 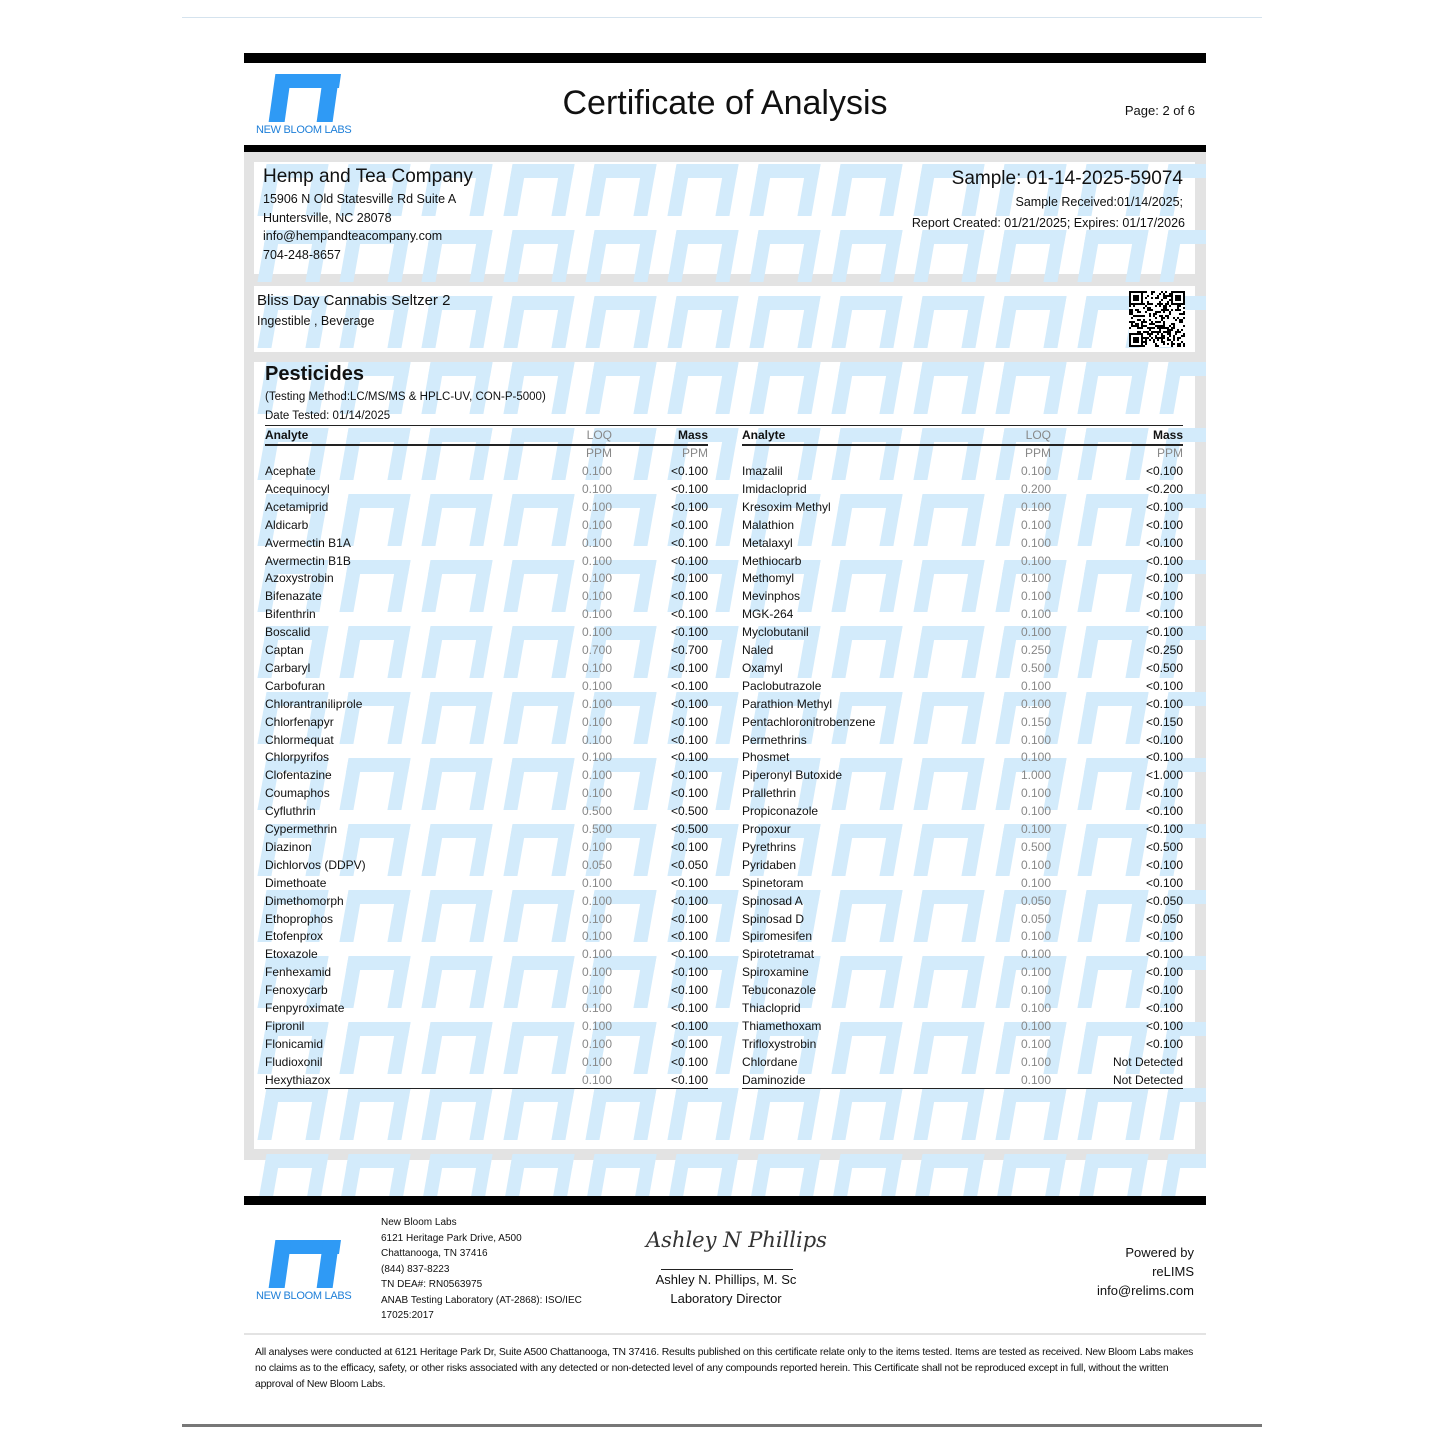 What do you see at coordinates (962, 795) in the screenshot?
I see `table-row: Prallethrin 0.100 <0.100` at bounding box center [962, 795].